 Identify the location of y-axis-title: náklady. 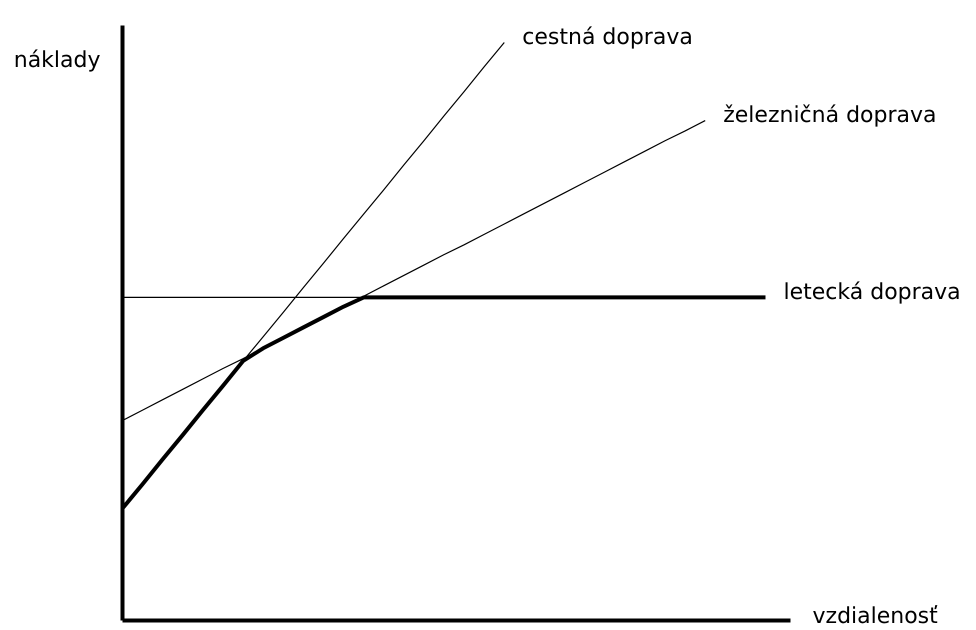
(57, 60).